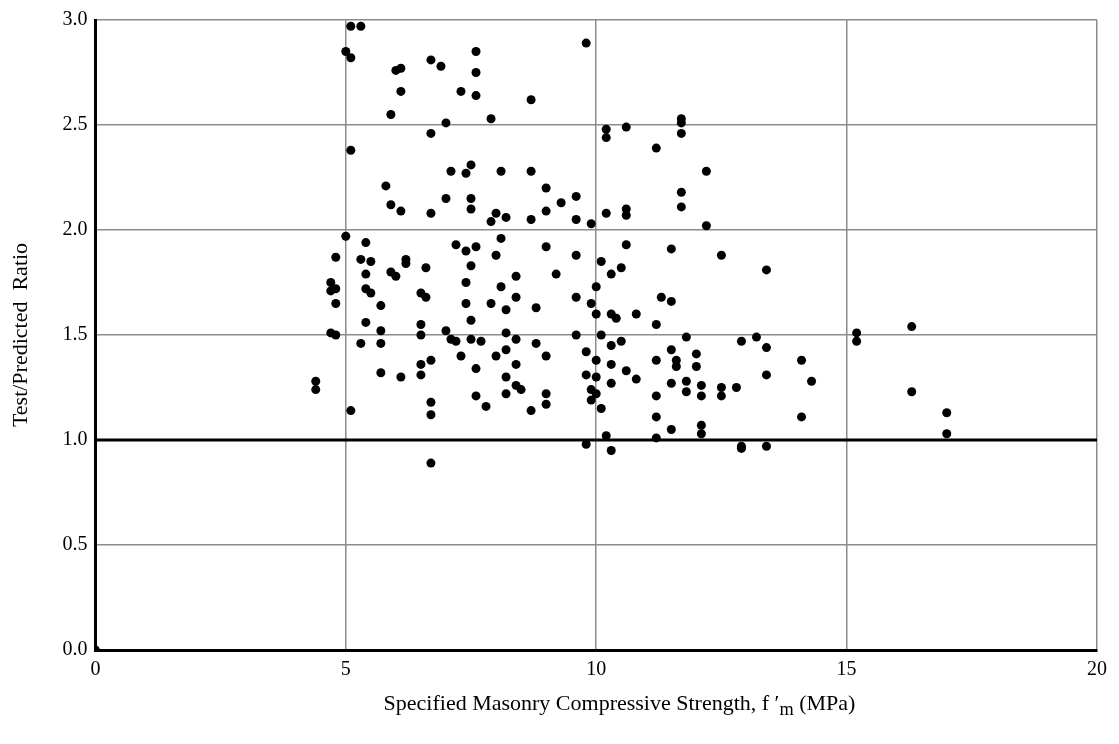 Image resolution: width=1119 pixels, height=744 pixels. What do you see at coordinates (75, 18) in the screenshot?
I see `y-tick-label: 3.0` at bounding box center [75, 18].